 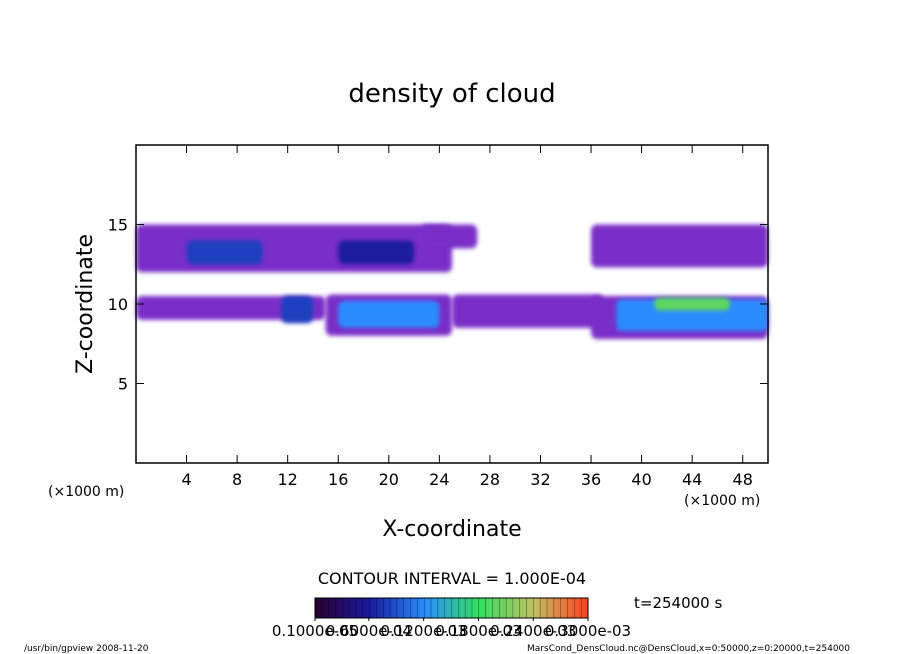 I want to click on x-tick-label: 4, so click(x=186, y=479).